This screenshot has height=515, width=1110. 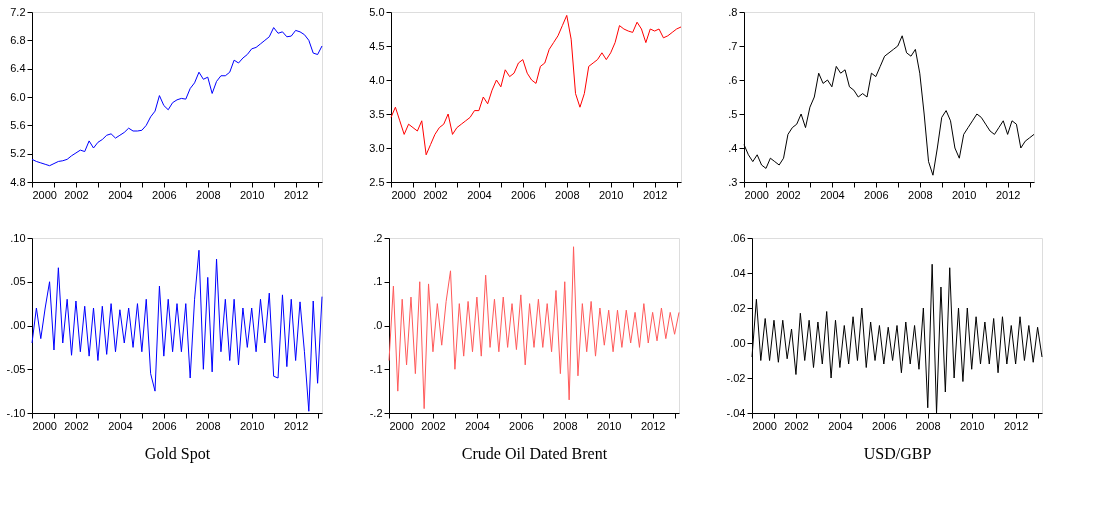 What do you see at coordinates (376, 368) in the screenshot?
I see `y-tick-label: -.1` at bounding box center [376, 368].